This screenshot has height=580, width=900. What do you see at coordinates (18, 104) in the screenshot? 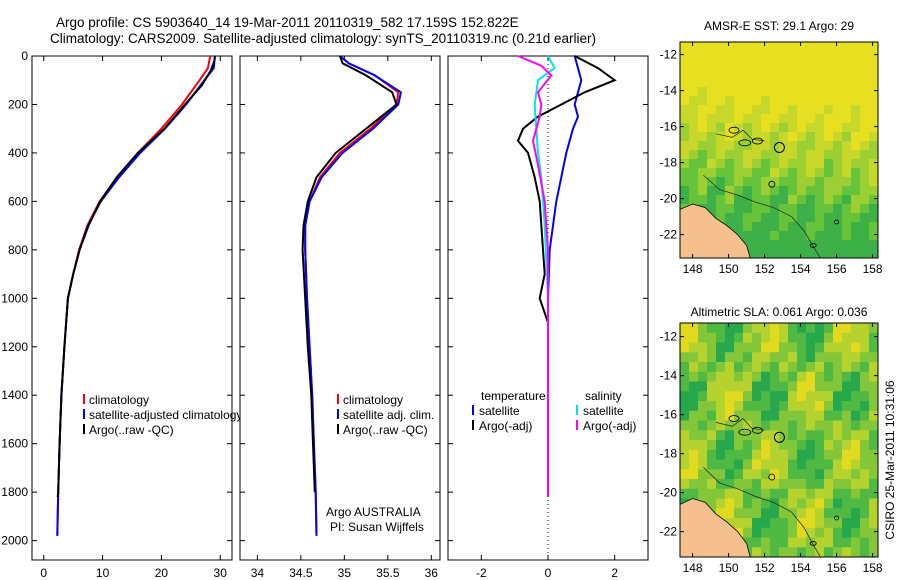
I see `y-tick-label: 200` at bounding box center [18, 104].